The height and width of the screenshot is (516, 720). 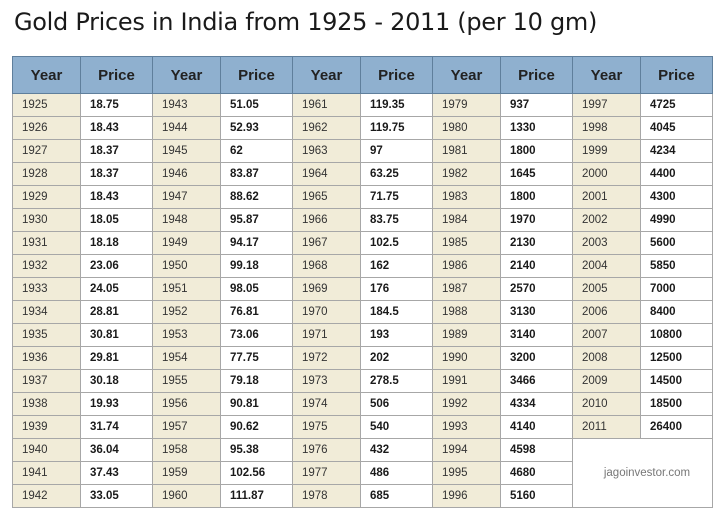 What do you see at coordinates (536, 404) in the screenshot?
I see `price-cell: 4334` at bounding box center [536, 404].